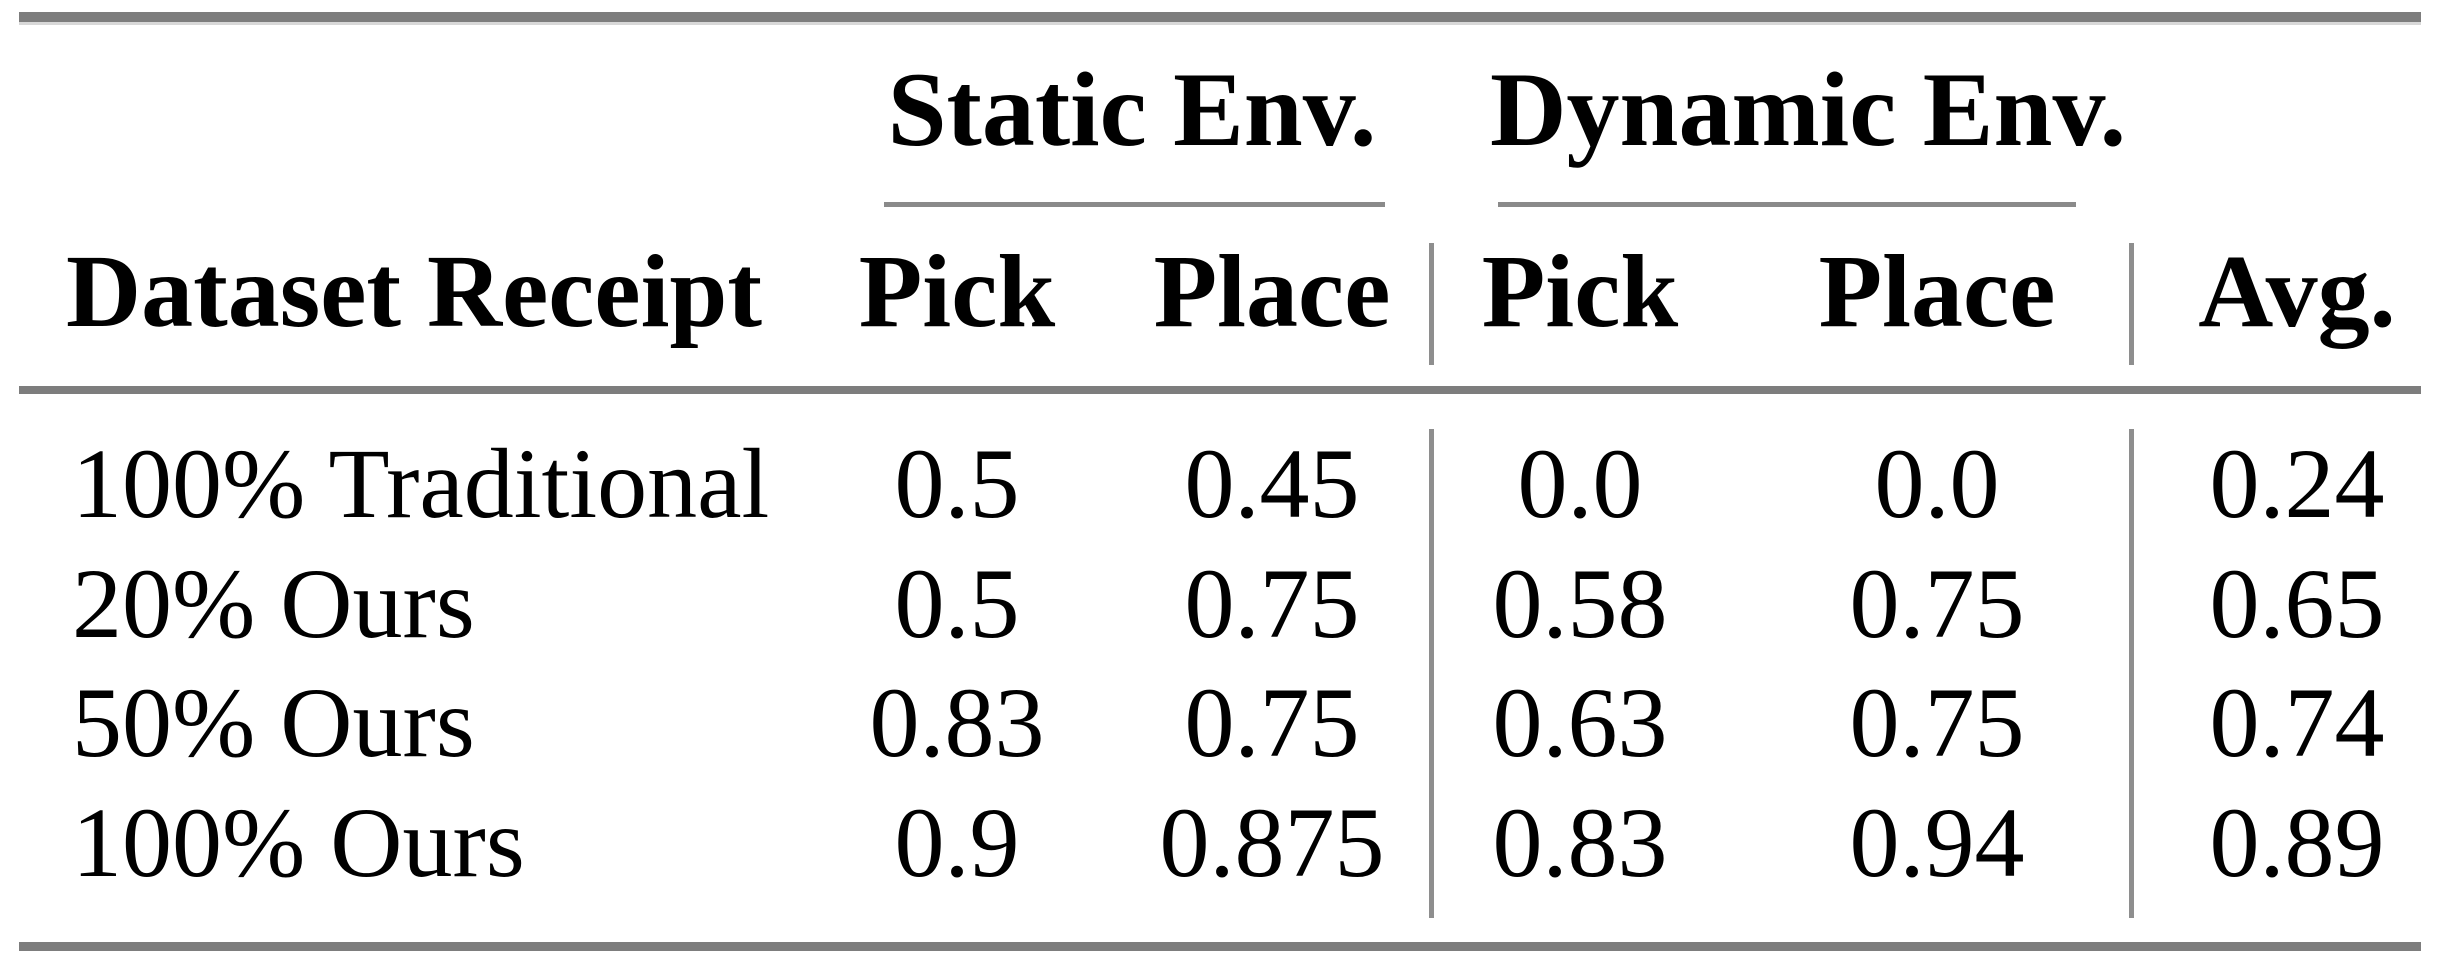 This screenshot has height=966, width=2440. What do you see at coordinates (1580, 842) in the screenshot?
I see `cell-dynamic-pick: 0.83` at bounding box center [1580, 842].